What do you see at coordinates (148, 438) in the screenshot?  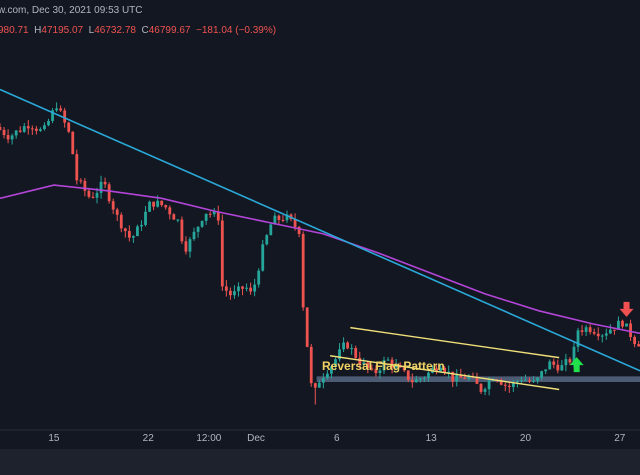 I see `x-tick-label-1: 22` at bounding box center [148, 438].